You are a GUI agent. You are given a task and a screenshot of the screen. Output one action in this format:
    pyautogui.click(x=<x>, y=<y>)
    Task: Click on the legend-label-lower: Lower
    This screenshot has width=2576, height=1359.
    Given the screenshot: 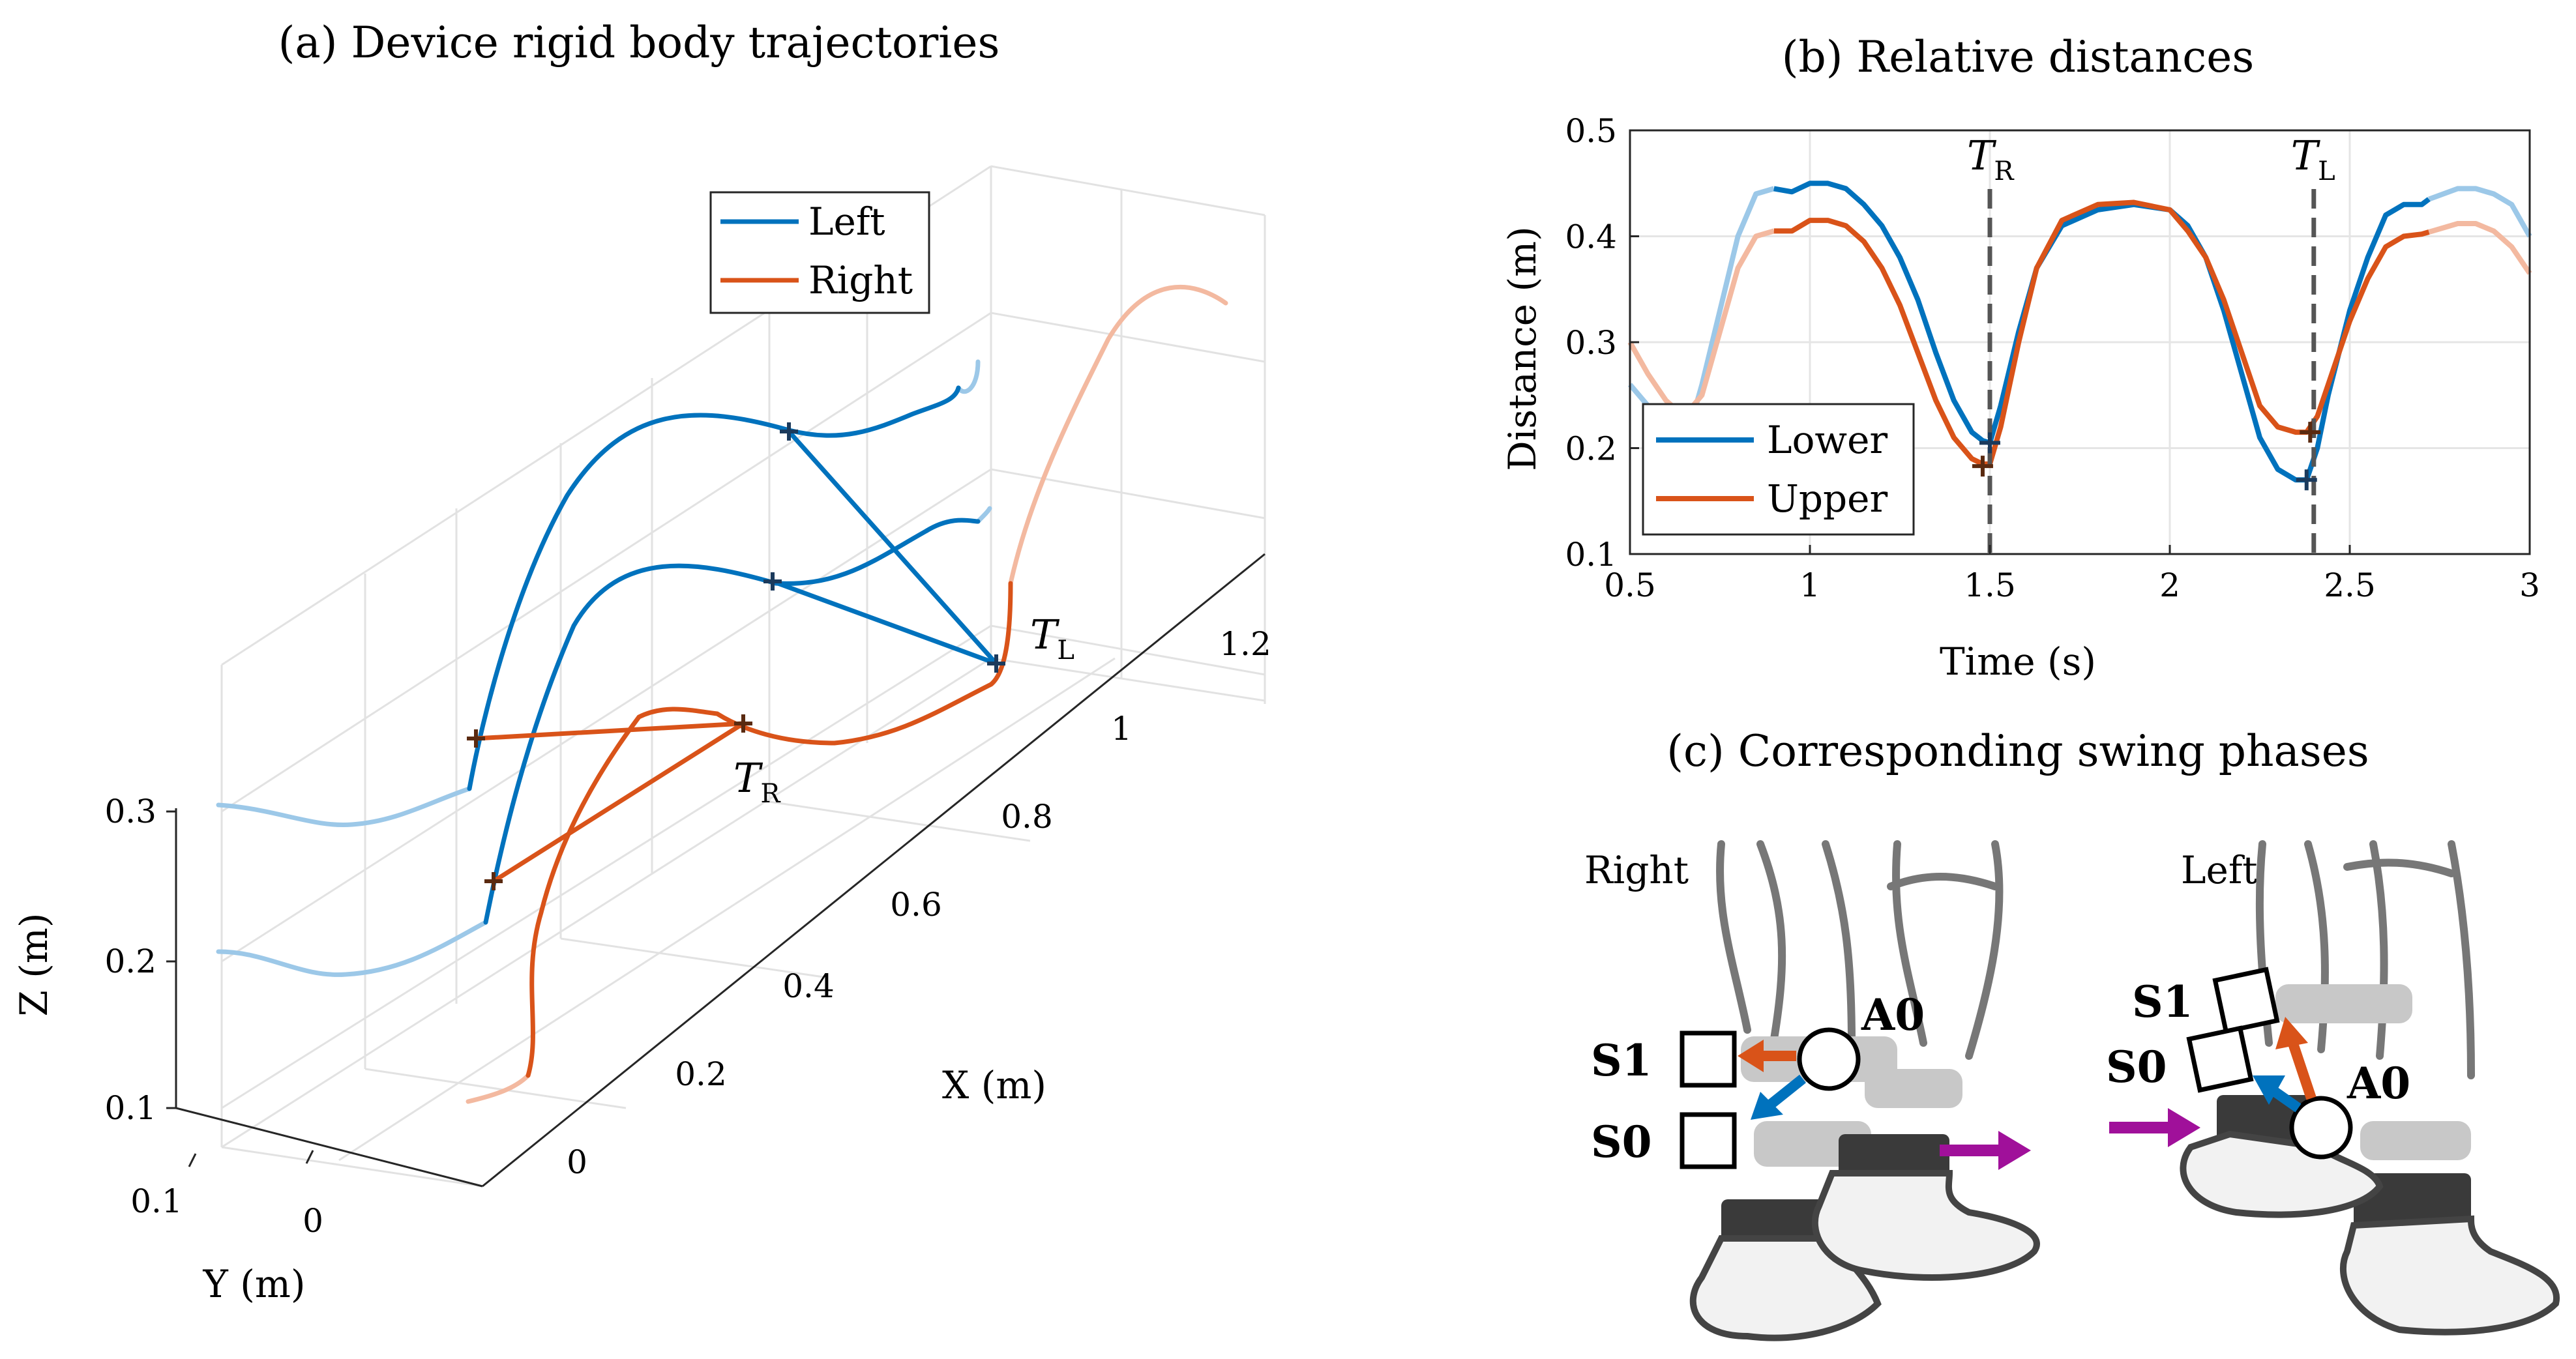 What is the action you would take?
    pyautogui.click(x=1827, y=440)
    